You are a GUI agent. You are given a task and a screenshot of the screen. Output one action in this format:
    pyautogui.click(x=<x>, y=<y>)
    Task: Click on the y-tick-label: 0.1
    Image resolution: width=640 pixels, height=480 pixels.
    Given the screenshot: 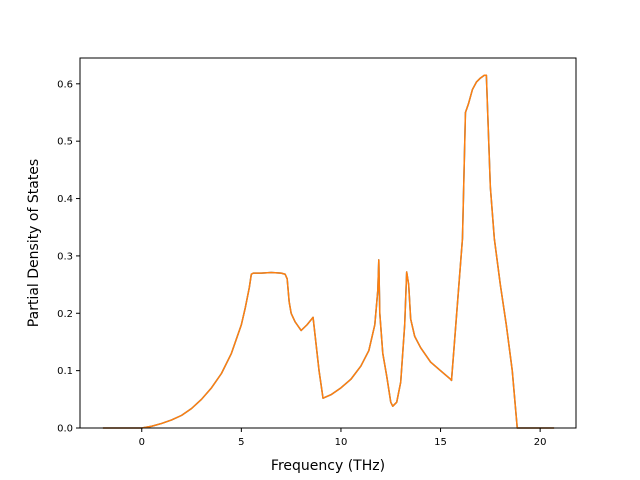 What is the action you would take?
    pyautogui.click(x=65, y=371)
    